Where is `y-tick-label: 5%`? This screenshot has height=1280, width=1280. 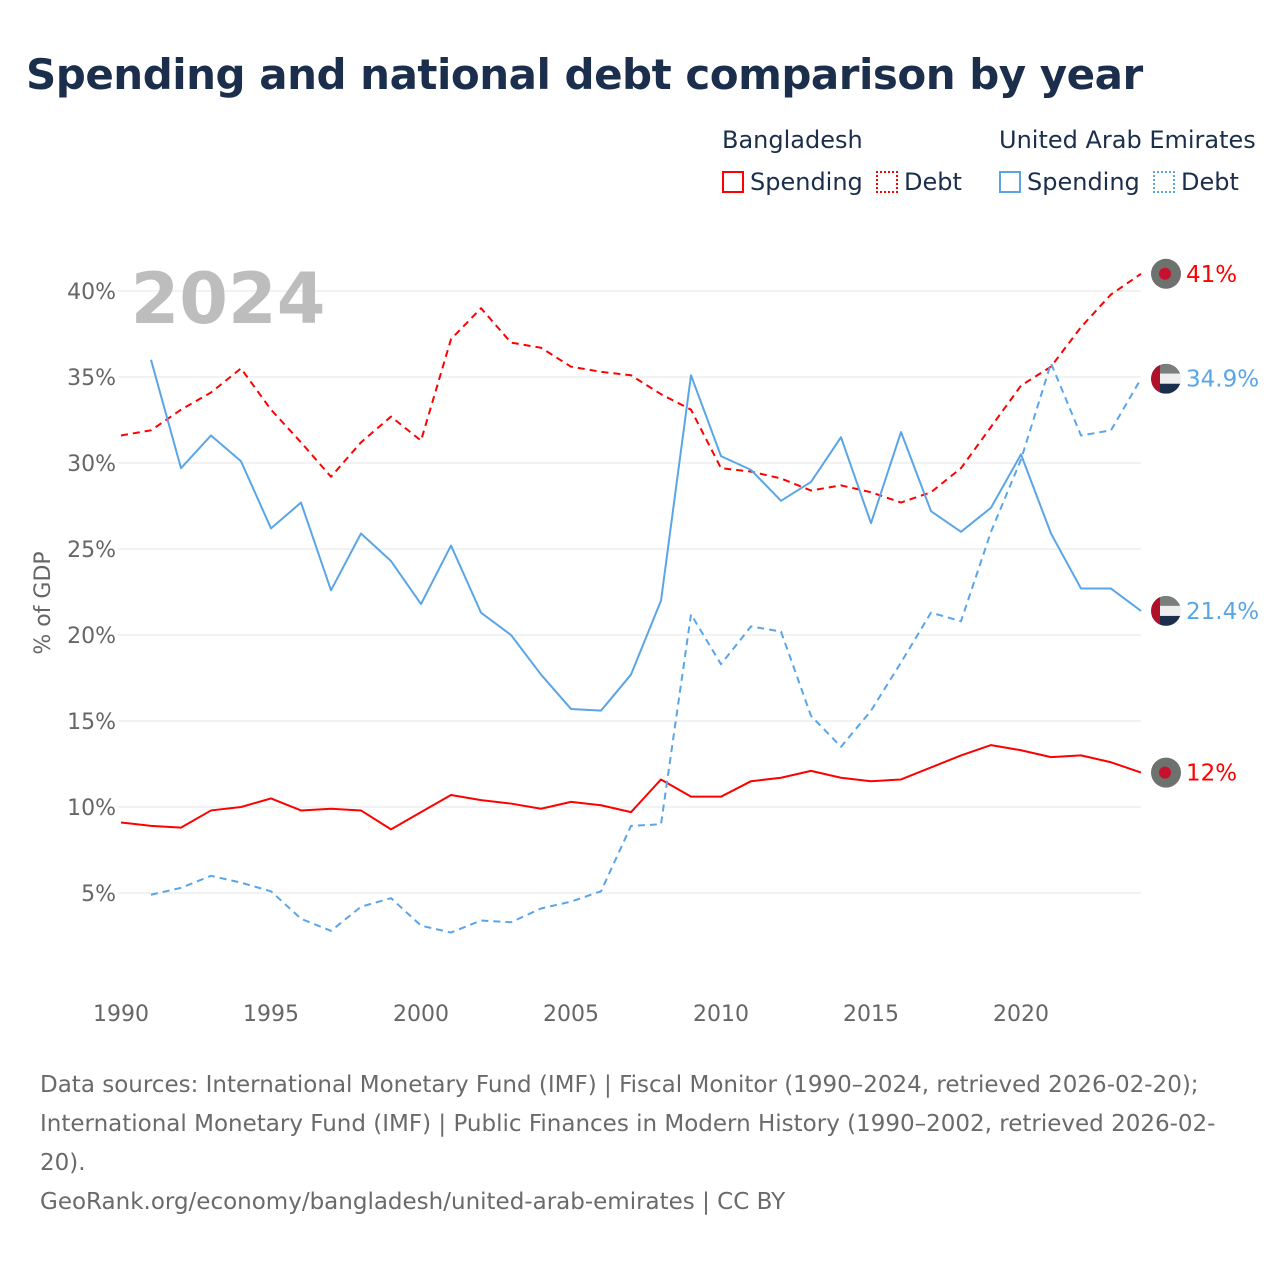
y-tick-label: 5% is located at coordinates (98, 894).